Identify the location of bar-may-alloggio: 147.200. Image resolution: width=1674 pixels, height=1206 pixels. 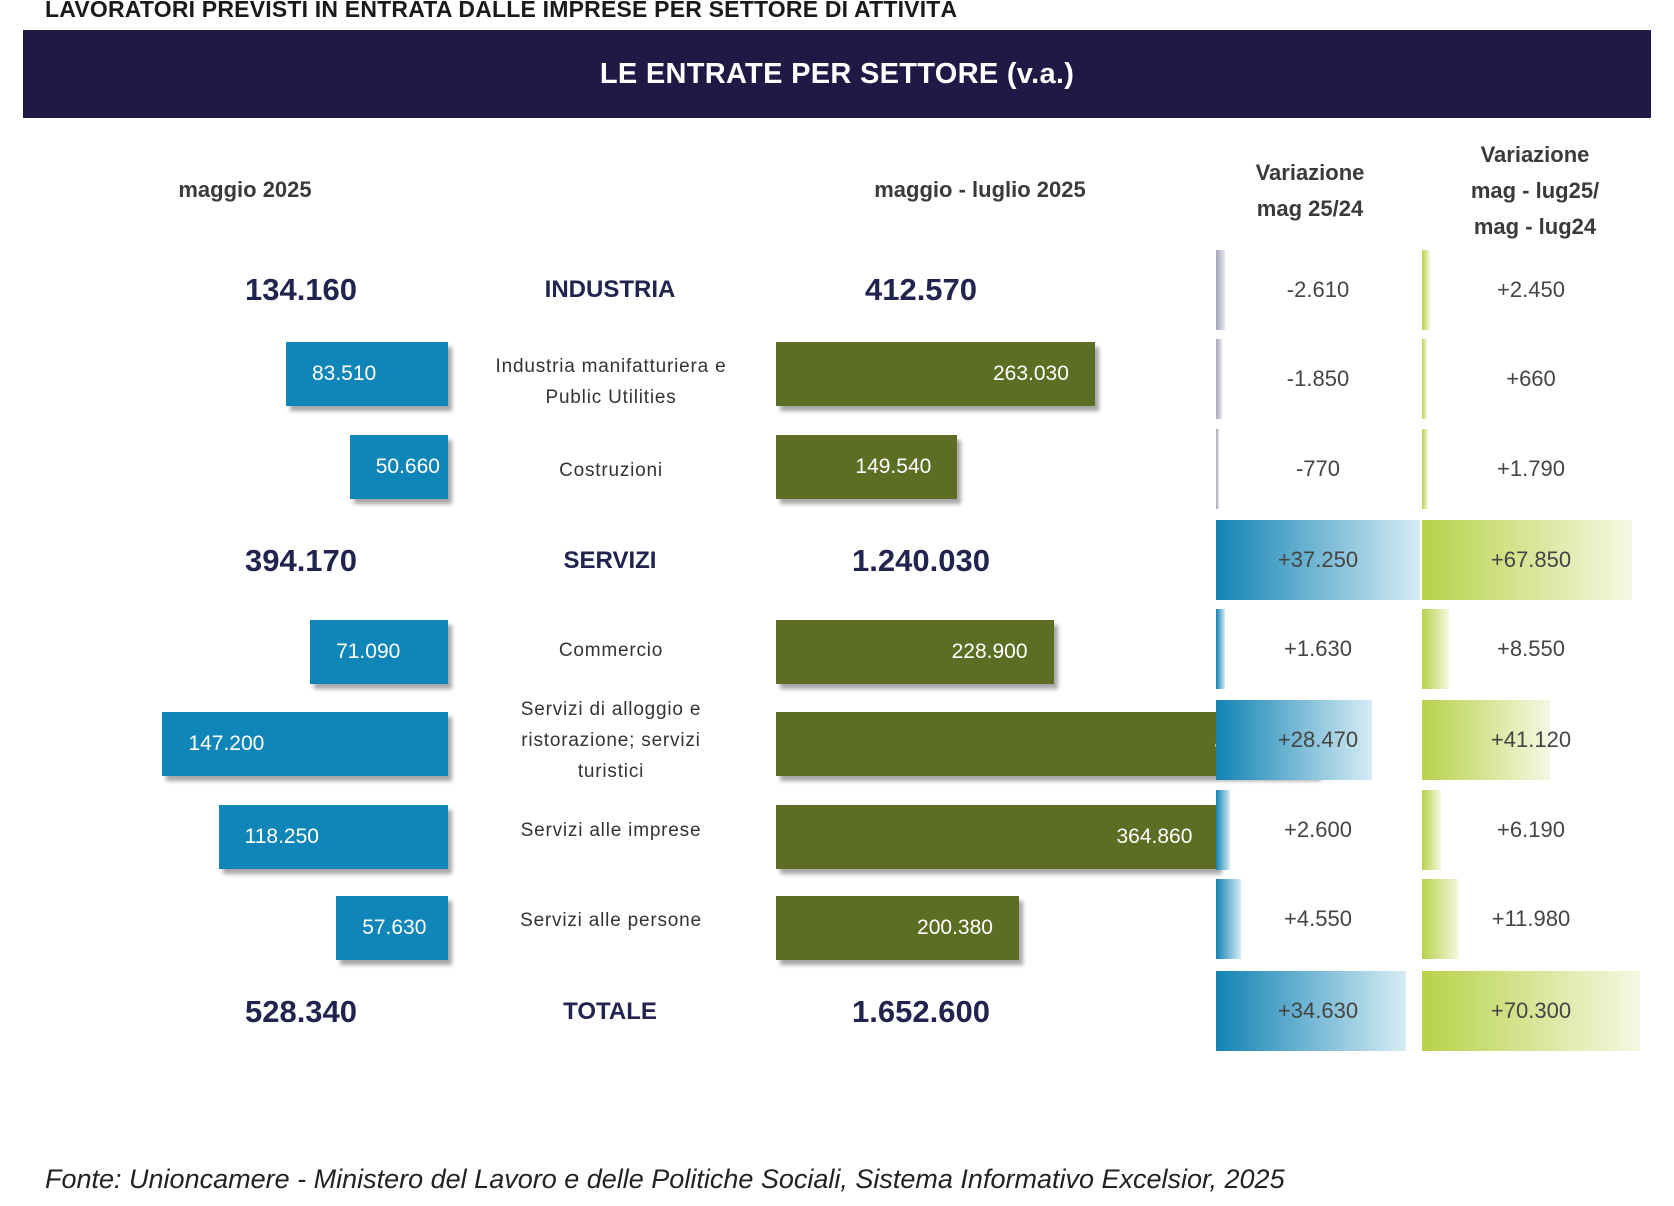
(305, 744).